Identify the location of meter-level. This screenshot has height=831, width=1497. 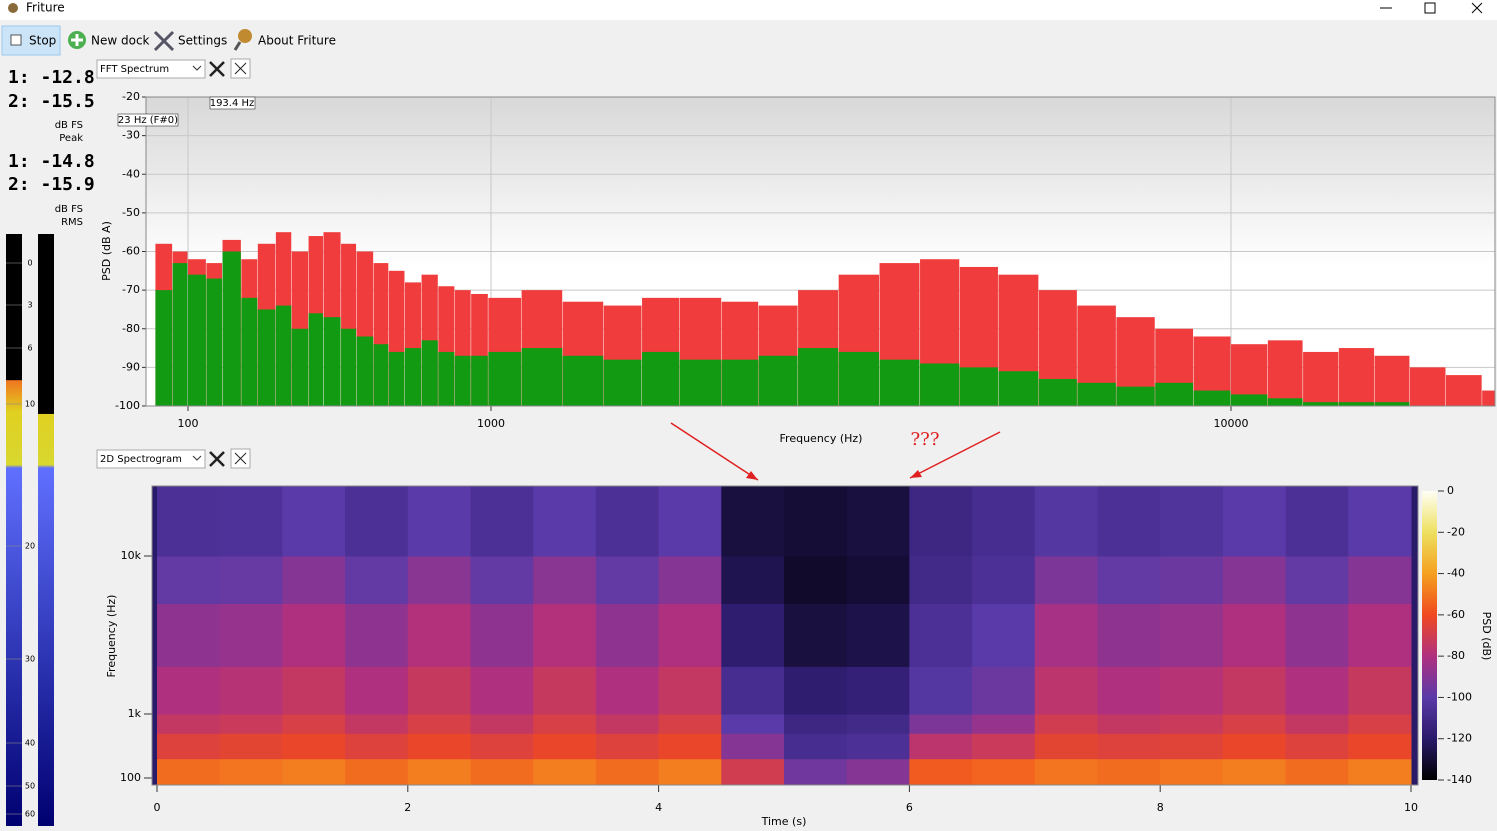
(14, 603).